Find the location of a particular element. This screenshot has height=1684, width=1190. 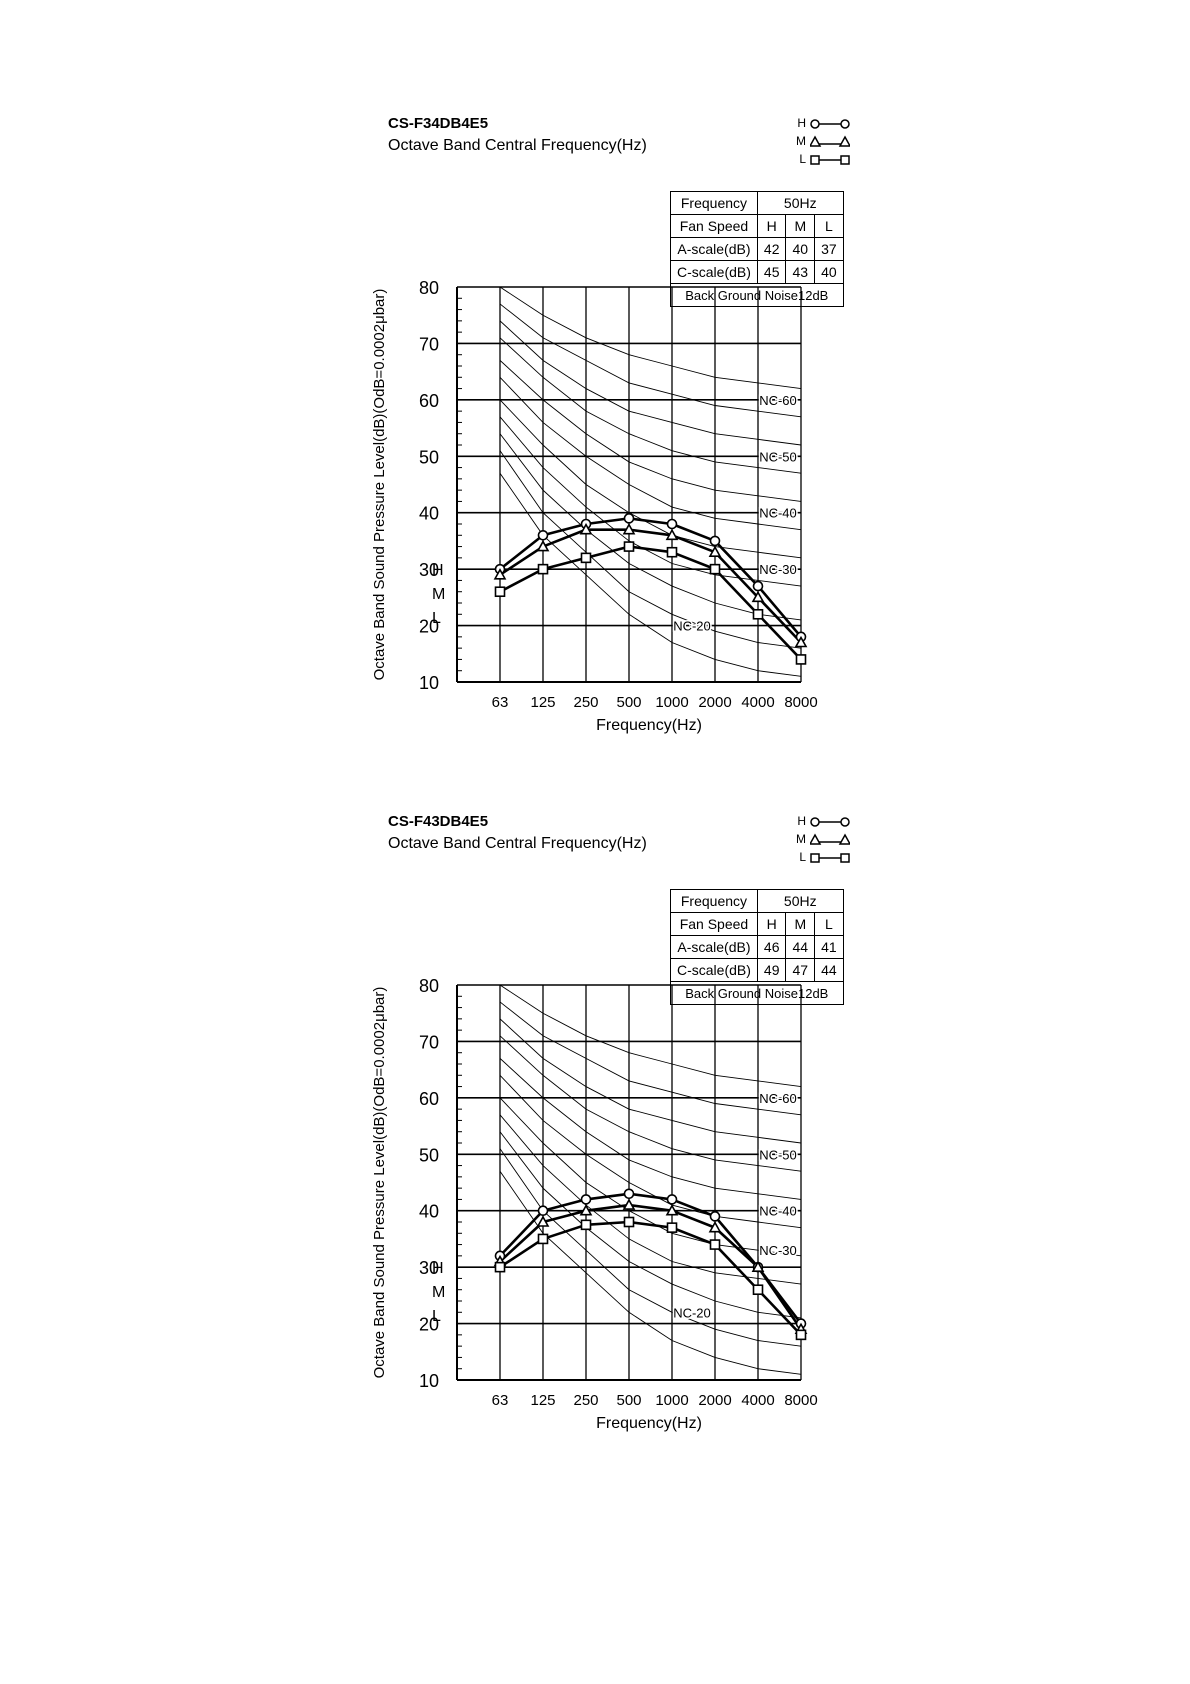

series-side-label: H is located at coordinates (438, 1268).